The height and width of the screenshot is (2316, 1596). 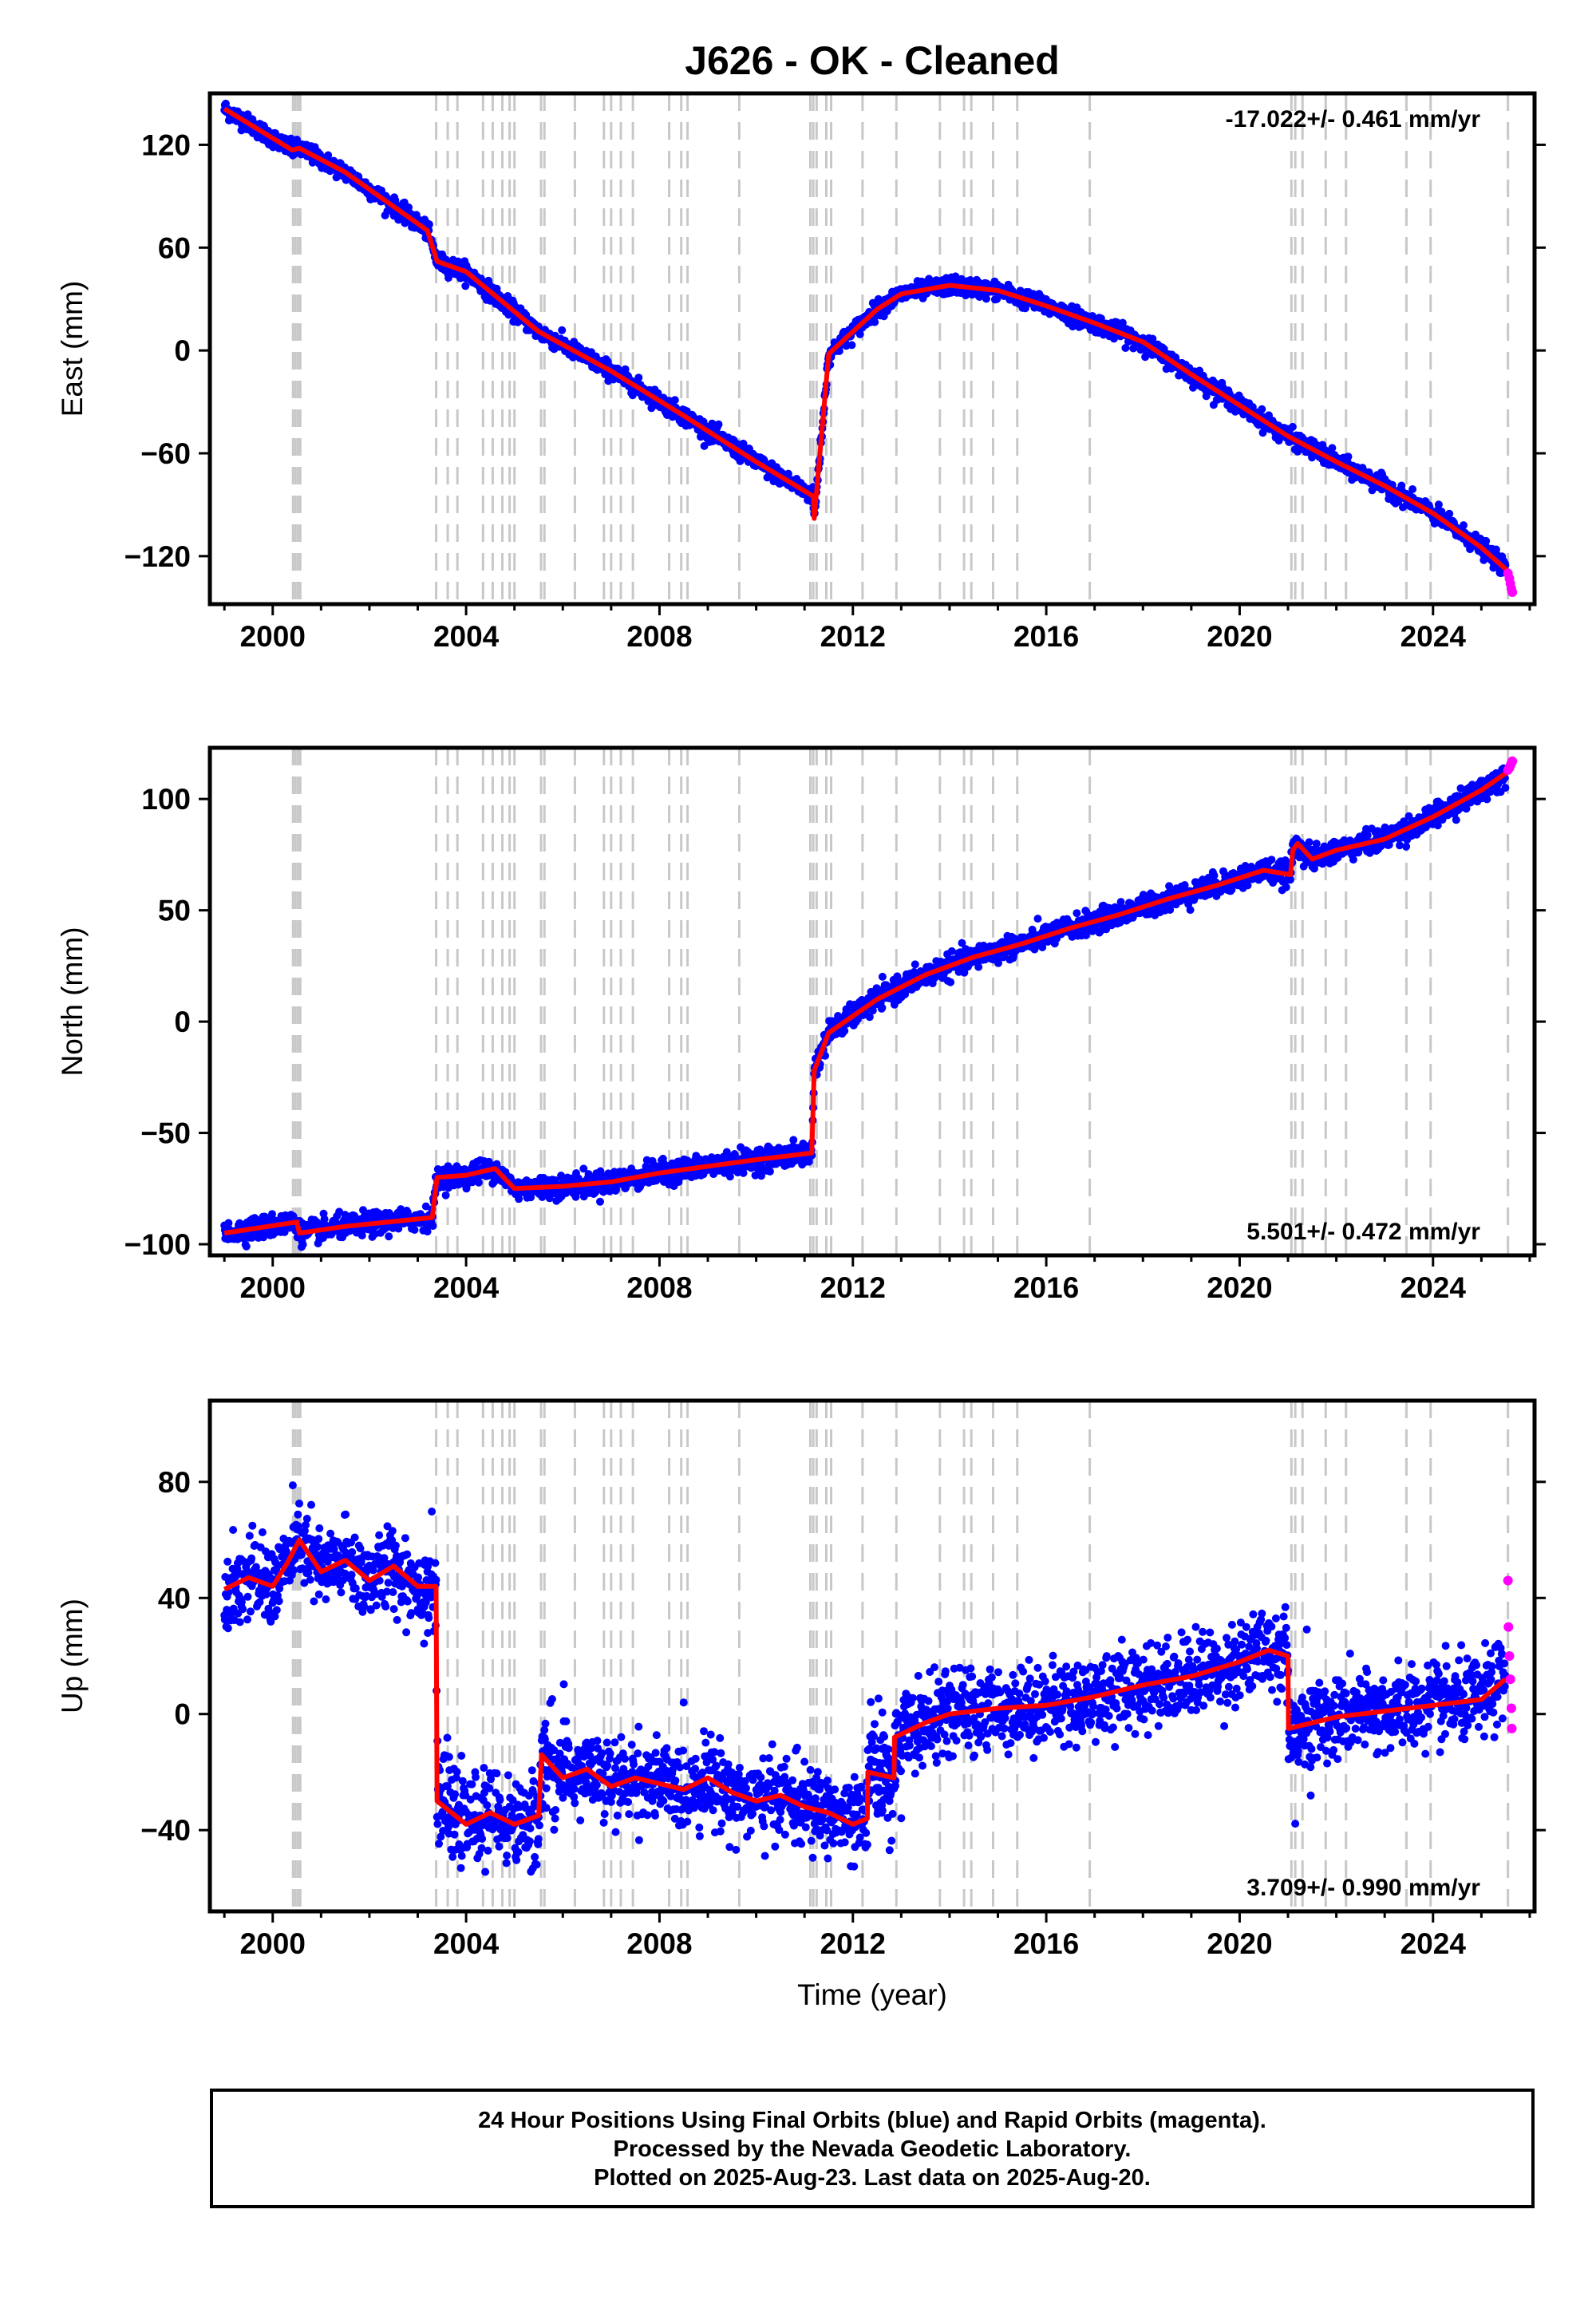 What do you see at coordinates (1510, 582) in the screenshot?
I see `rapid-orbit-points` at bounding box center [1510, 582].